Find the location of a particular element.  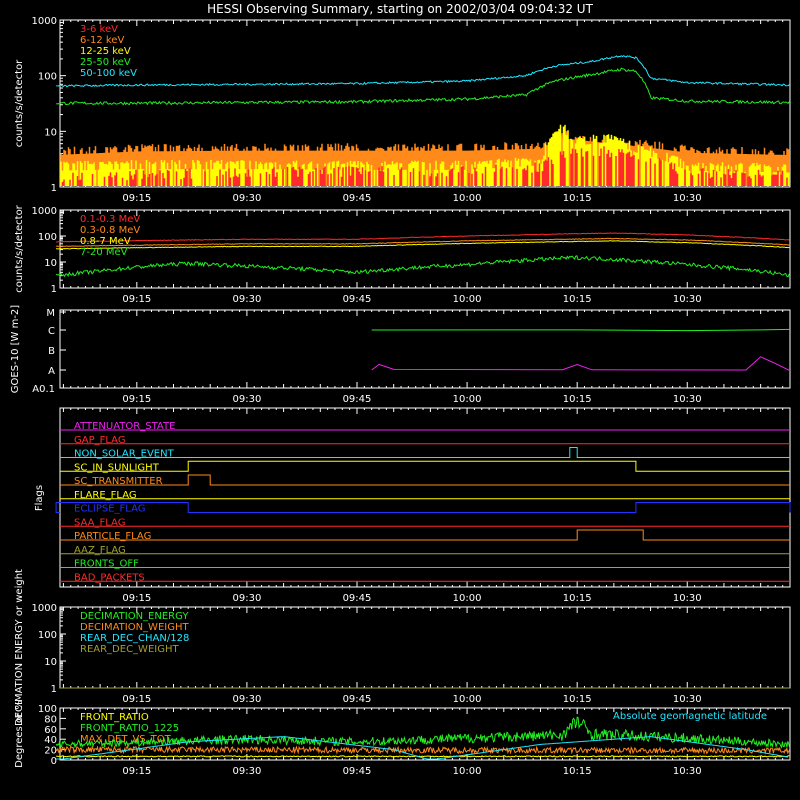

y-tick-label: B is located at coordinates (51, 351).